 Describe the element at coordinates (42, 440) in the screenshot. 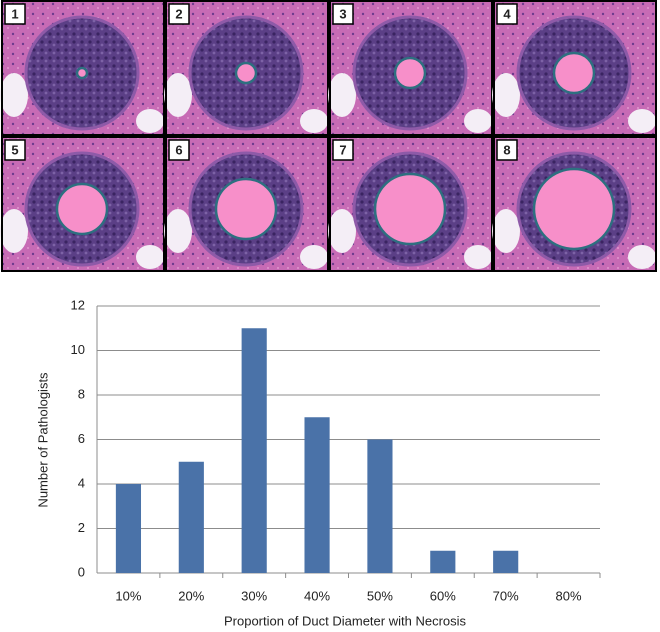

I see `y-axis-label: Number of Pathologists` at that location.